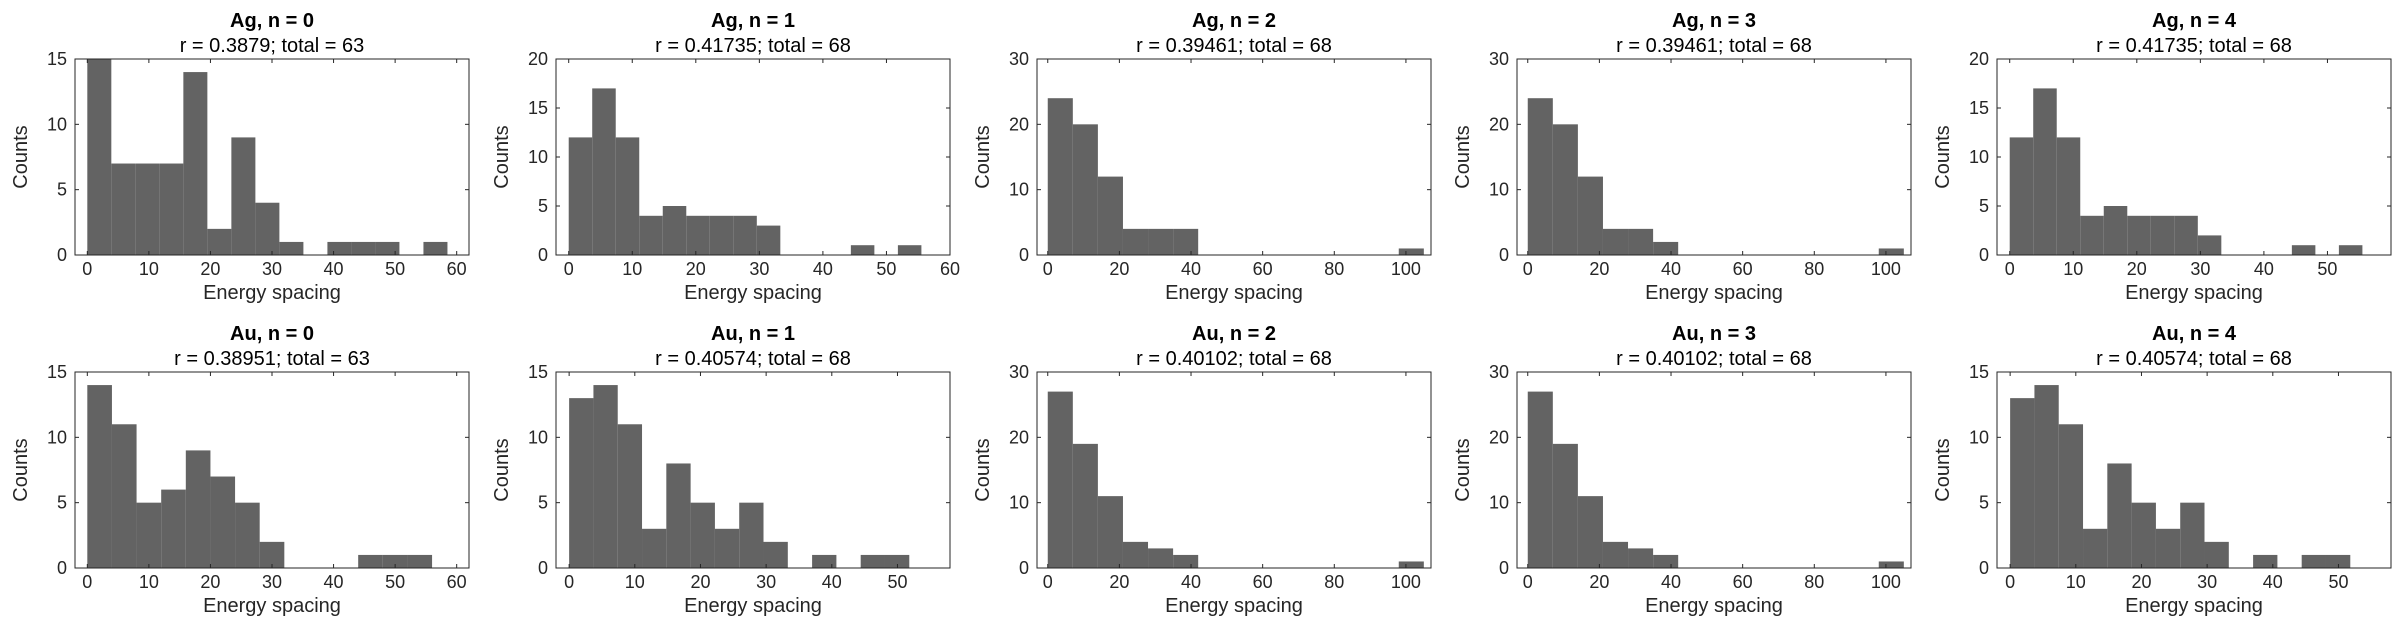  Describe the element at coordinates (753, 334) in the screenshot. I see `chart-title: Au, n = 1` at that location.